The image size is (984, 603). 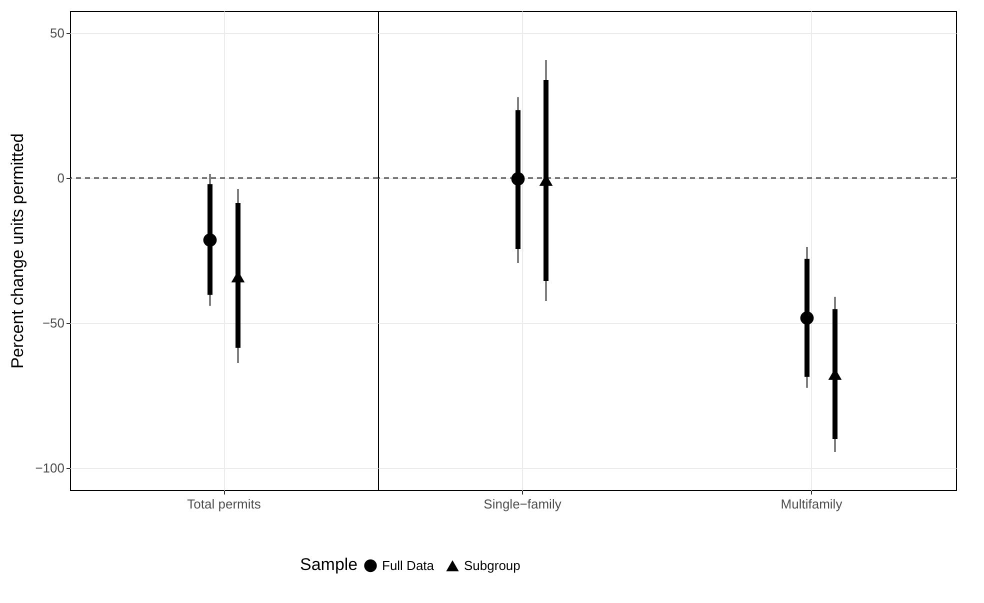 I want to click on y-axis-title: Percent change units permitted, so click(x=18, y=251).